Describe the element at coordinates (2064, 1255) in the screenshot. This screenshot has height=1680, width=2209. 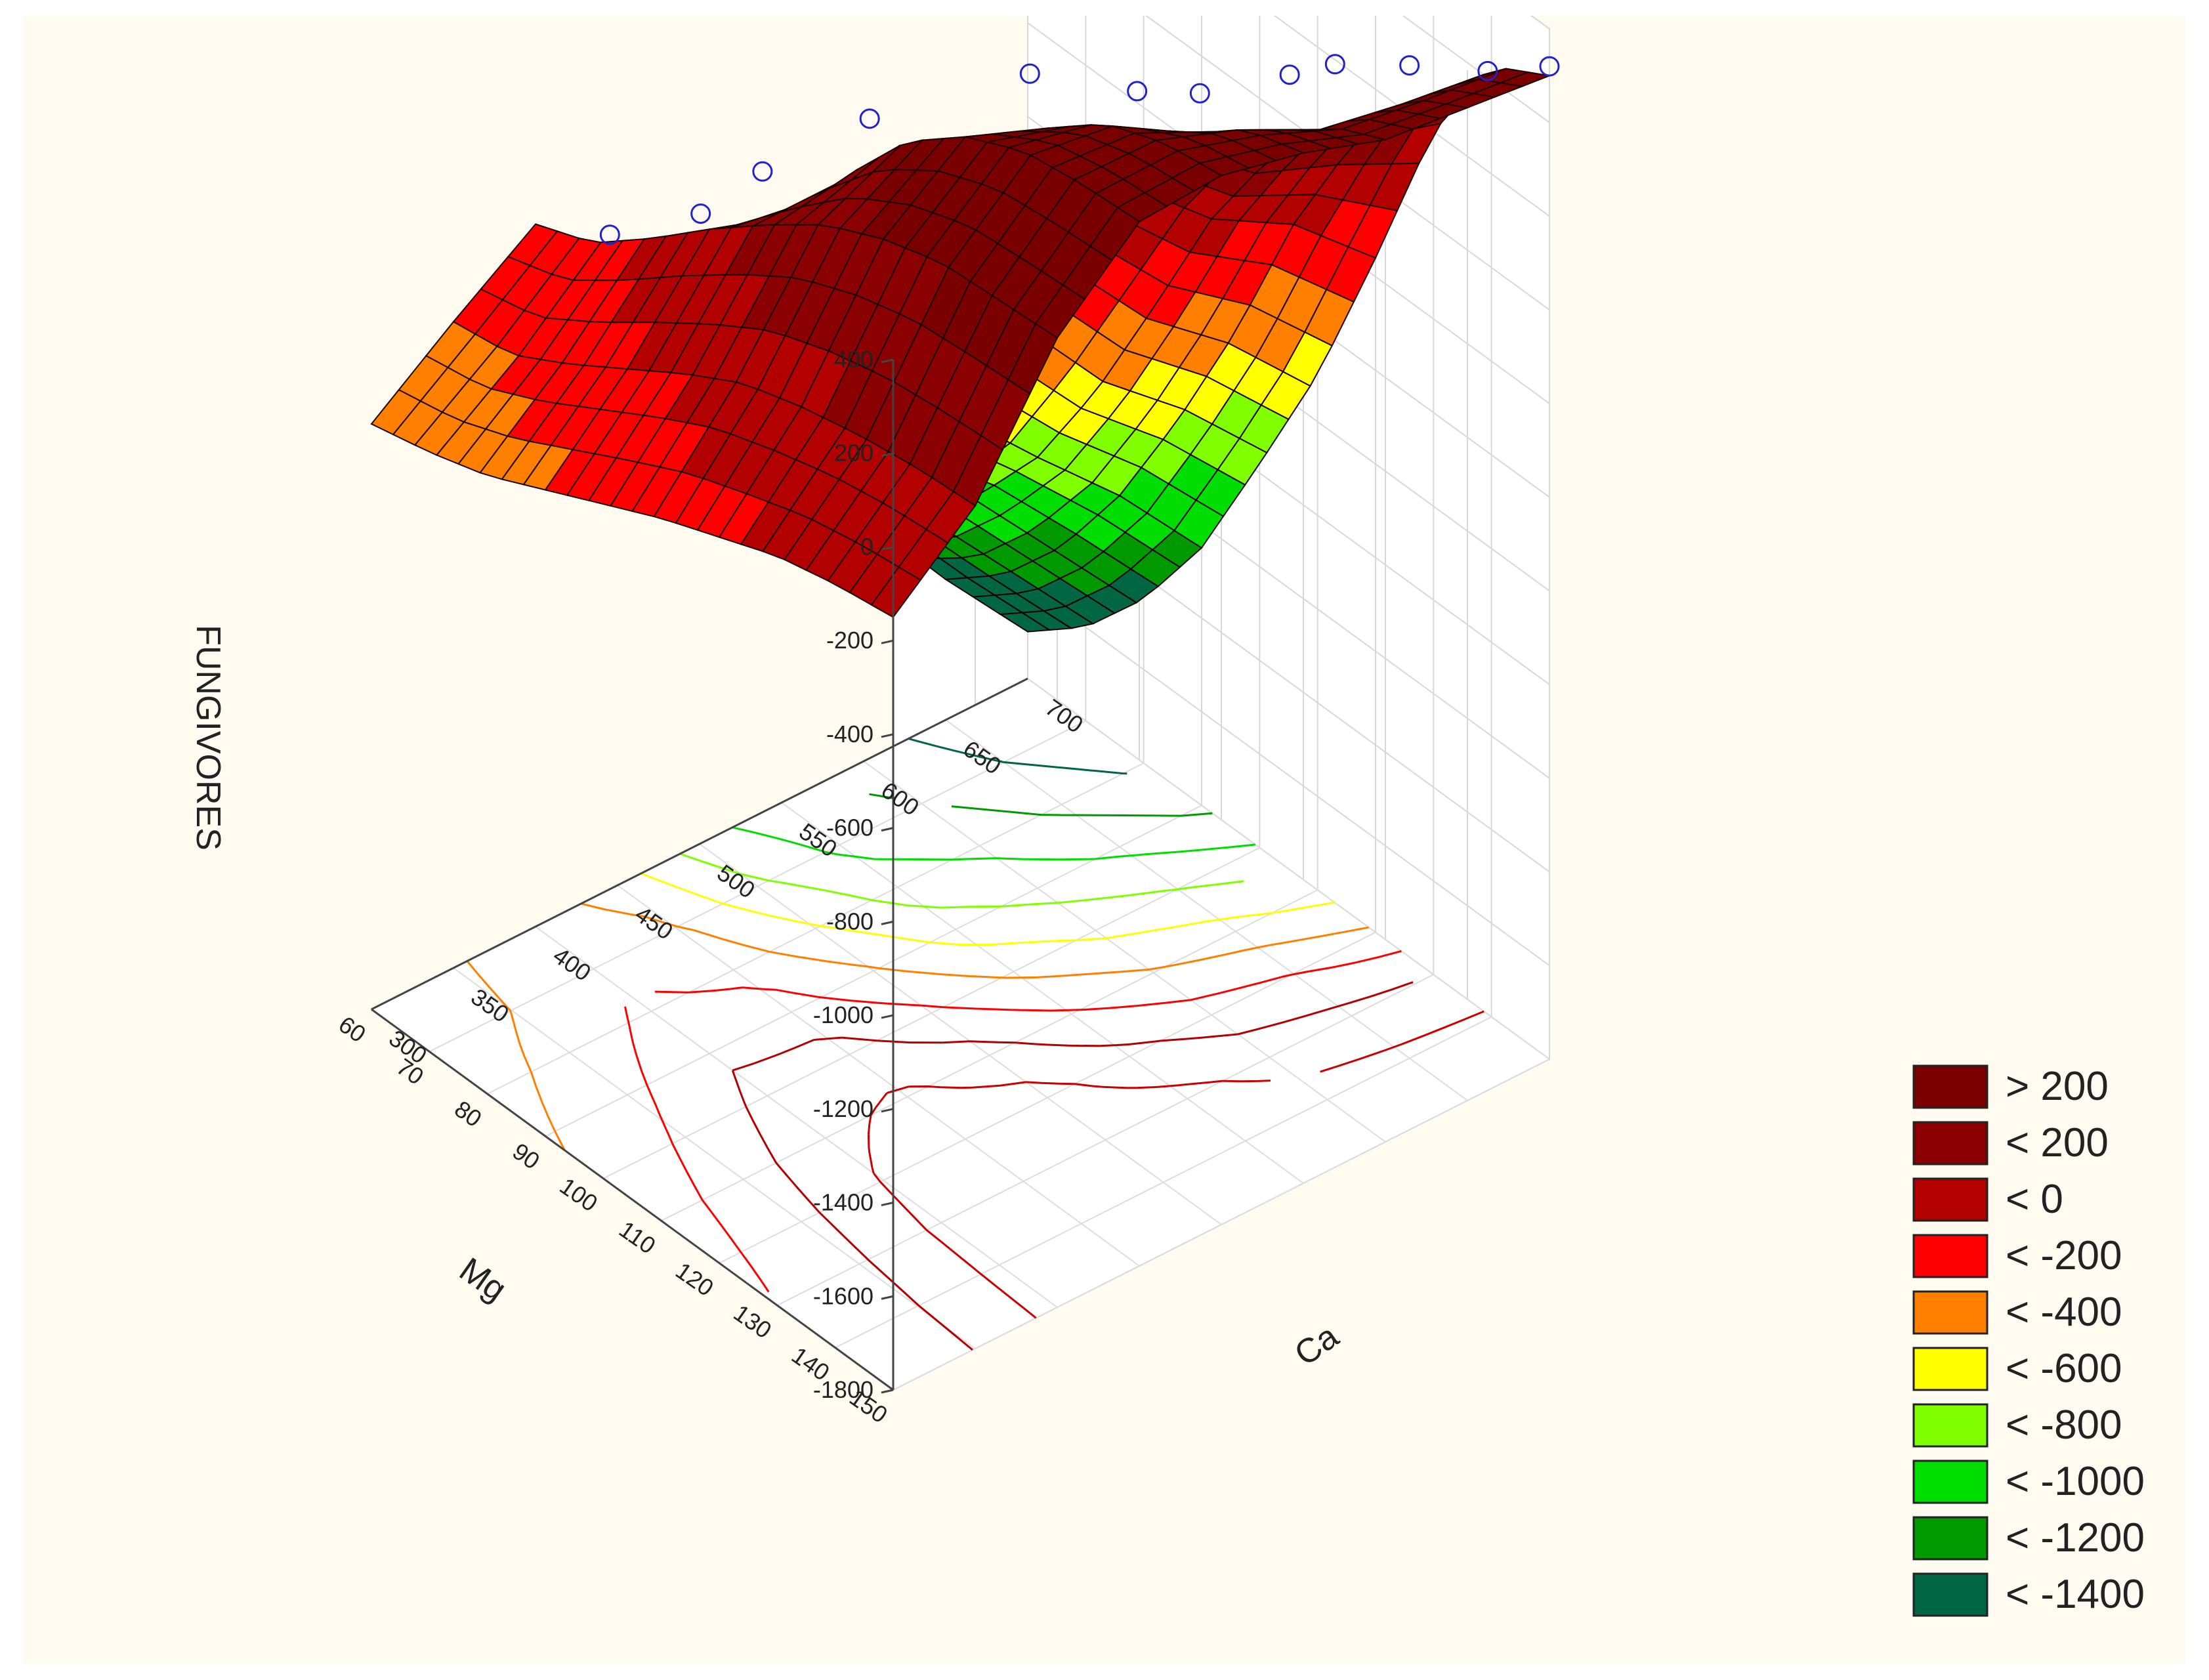
I see `legend-label: < -200` at that location.